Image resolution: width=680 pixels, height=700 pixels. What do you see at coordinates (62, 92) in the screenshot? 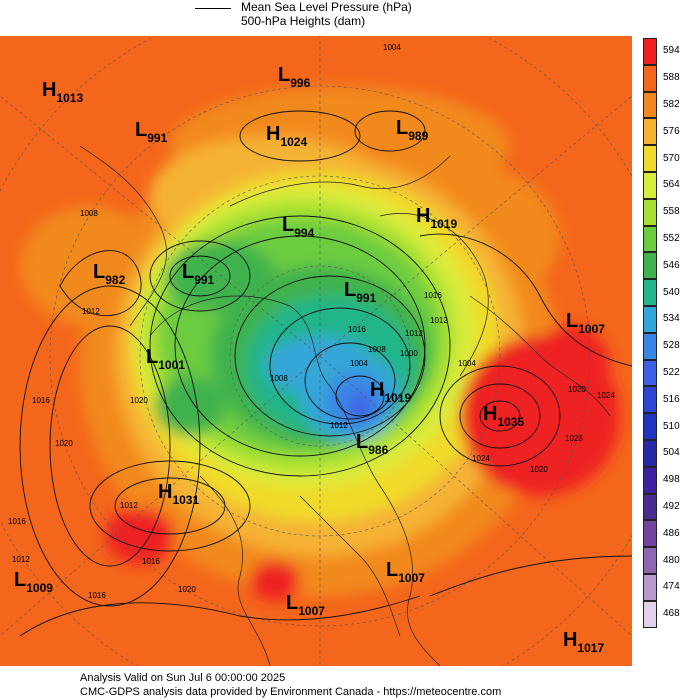
I see `high-pressure-label: H1013` at bounding box center [62, 92].